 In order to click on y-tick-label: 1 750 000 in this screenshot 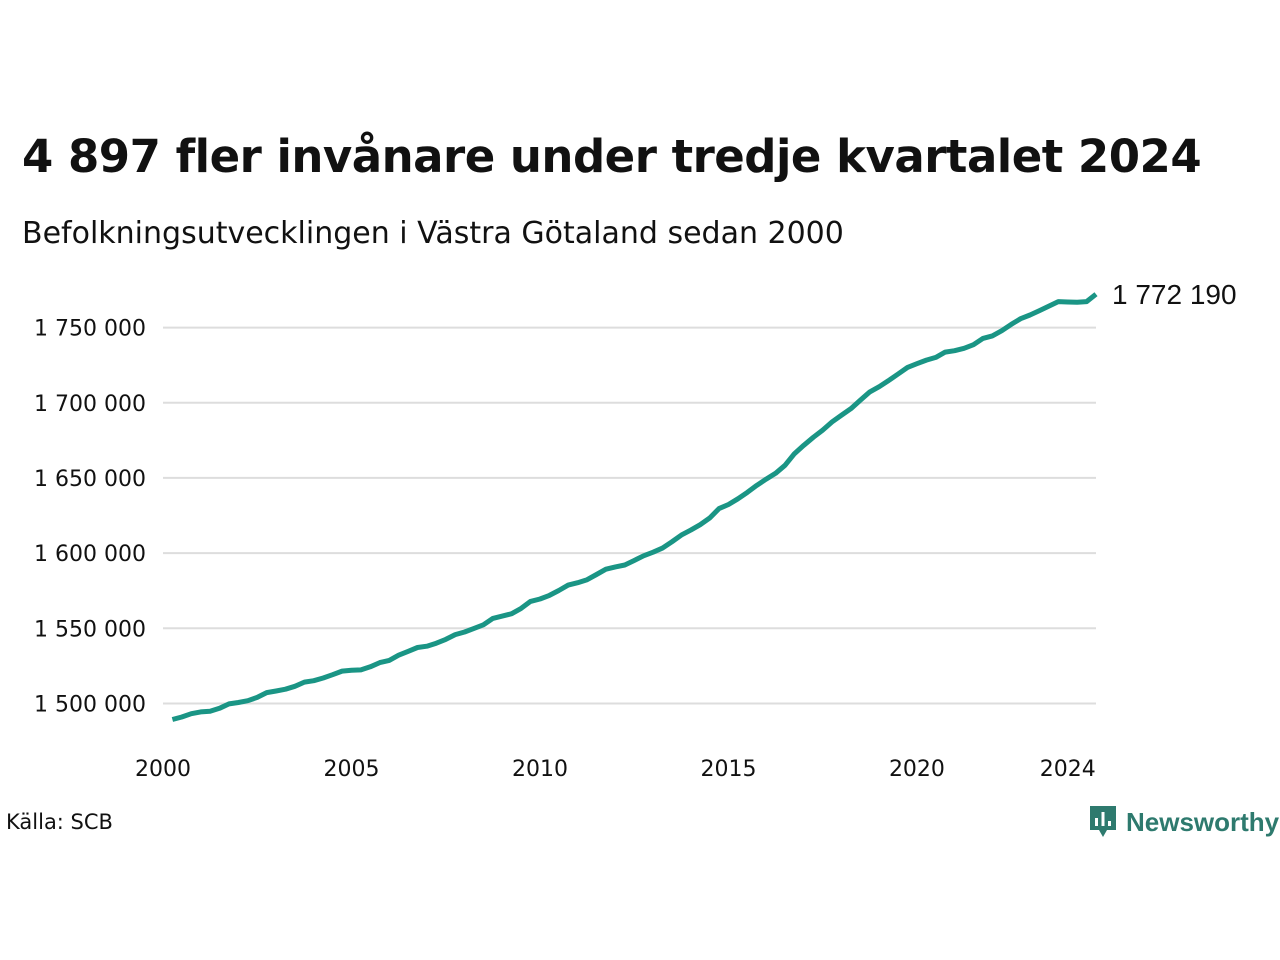, I will do `click(90, 329)`.